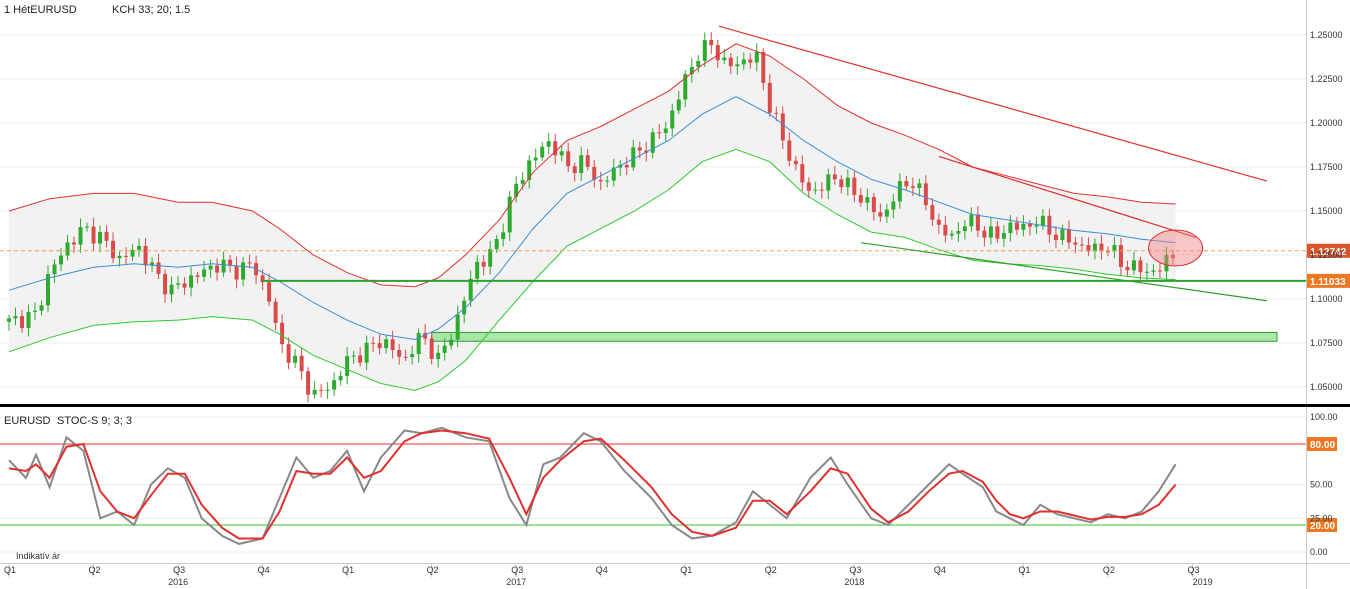 This screenshot has height=589, width=1350. What do you see at coordinates (1326, 123) in the screenshot?
I see `price-tick-label: 1.20000` at bounding box center [1326, 123].